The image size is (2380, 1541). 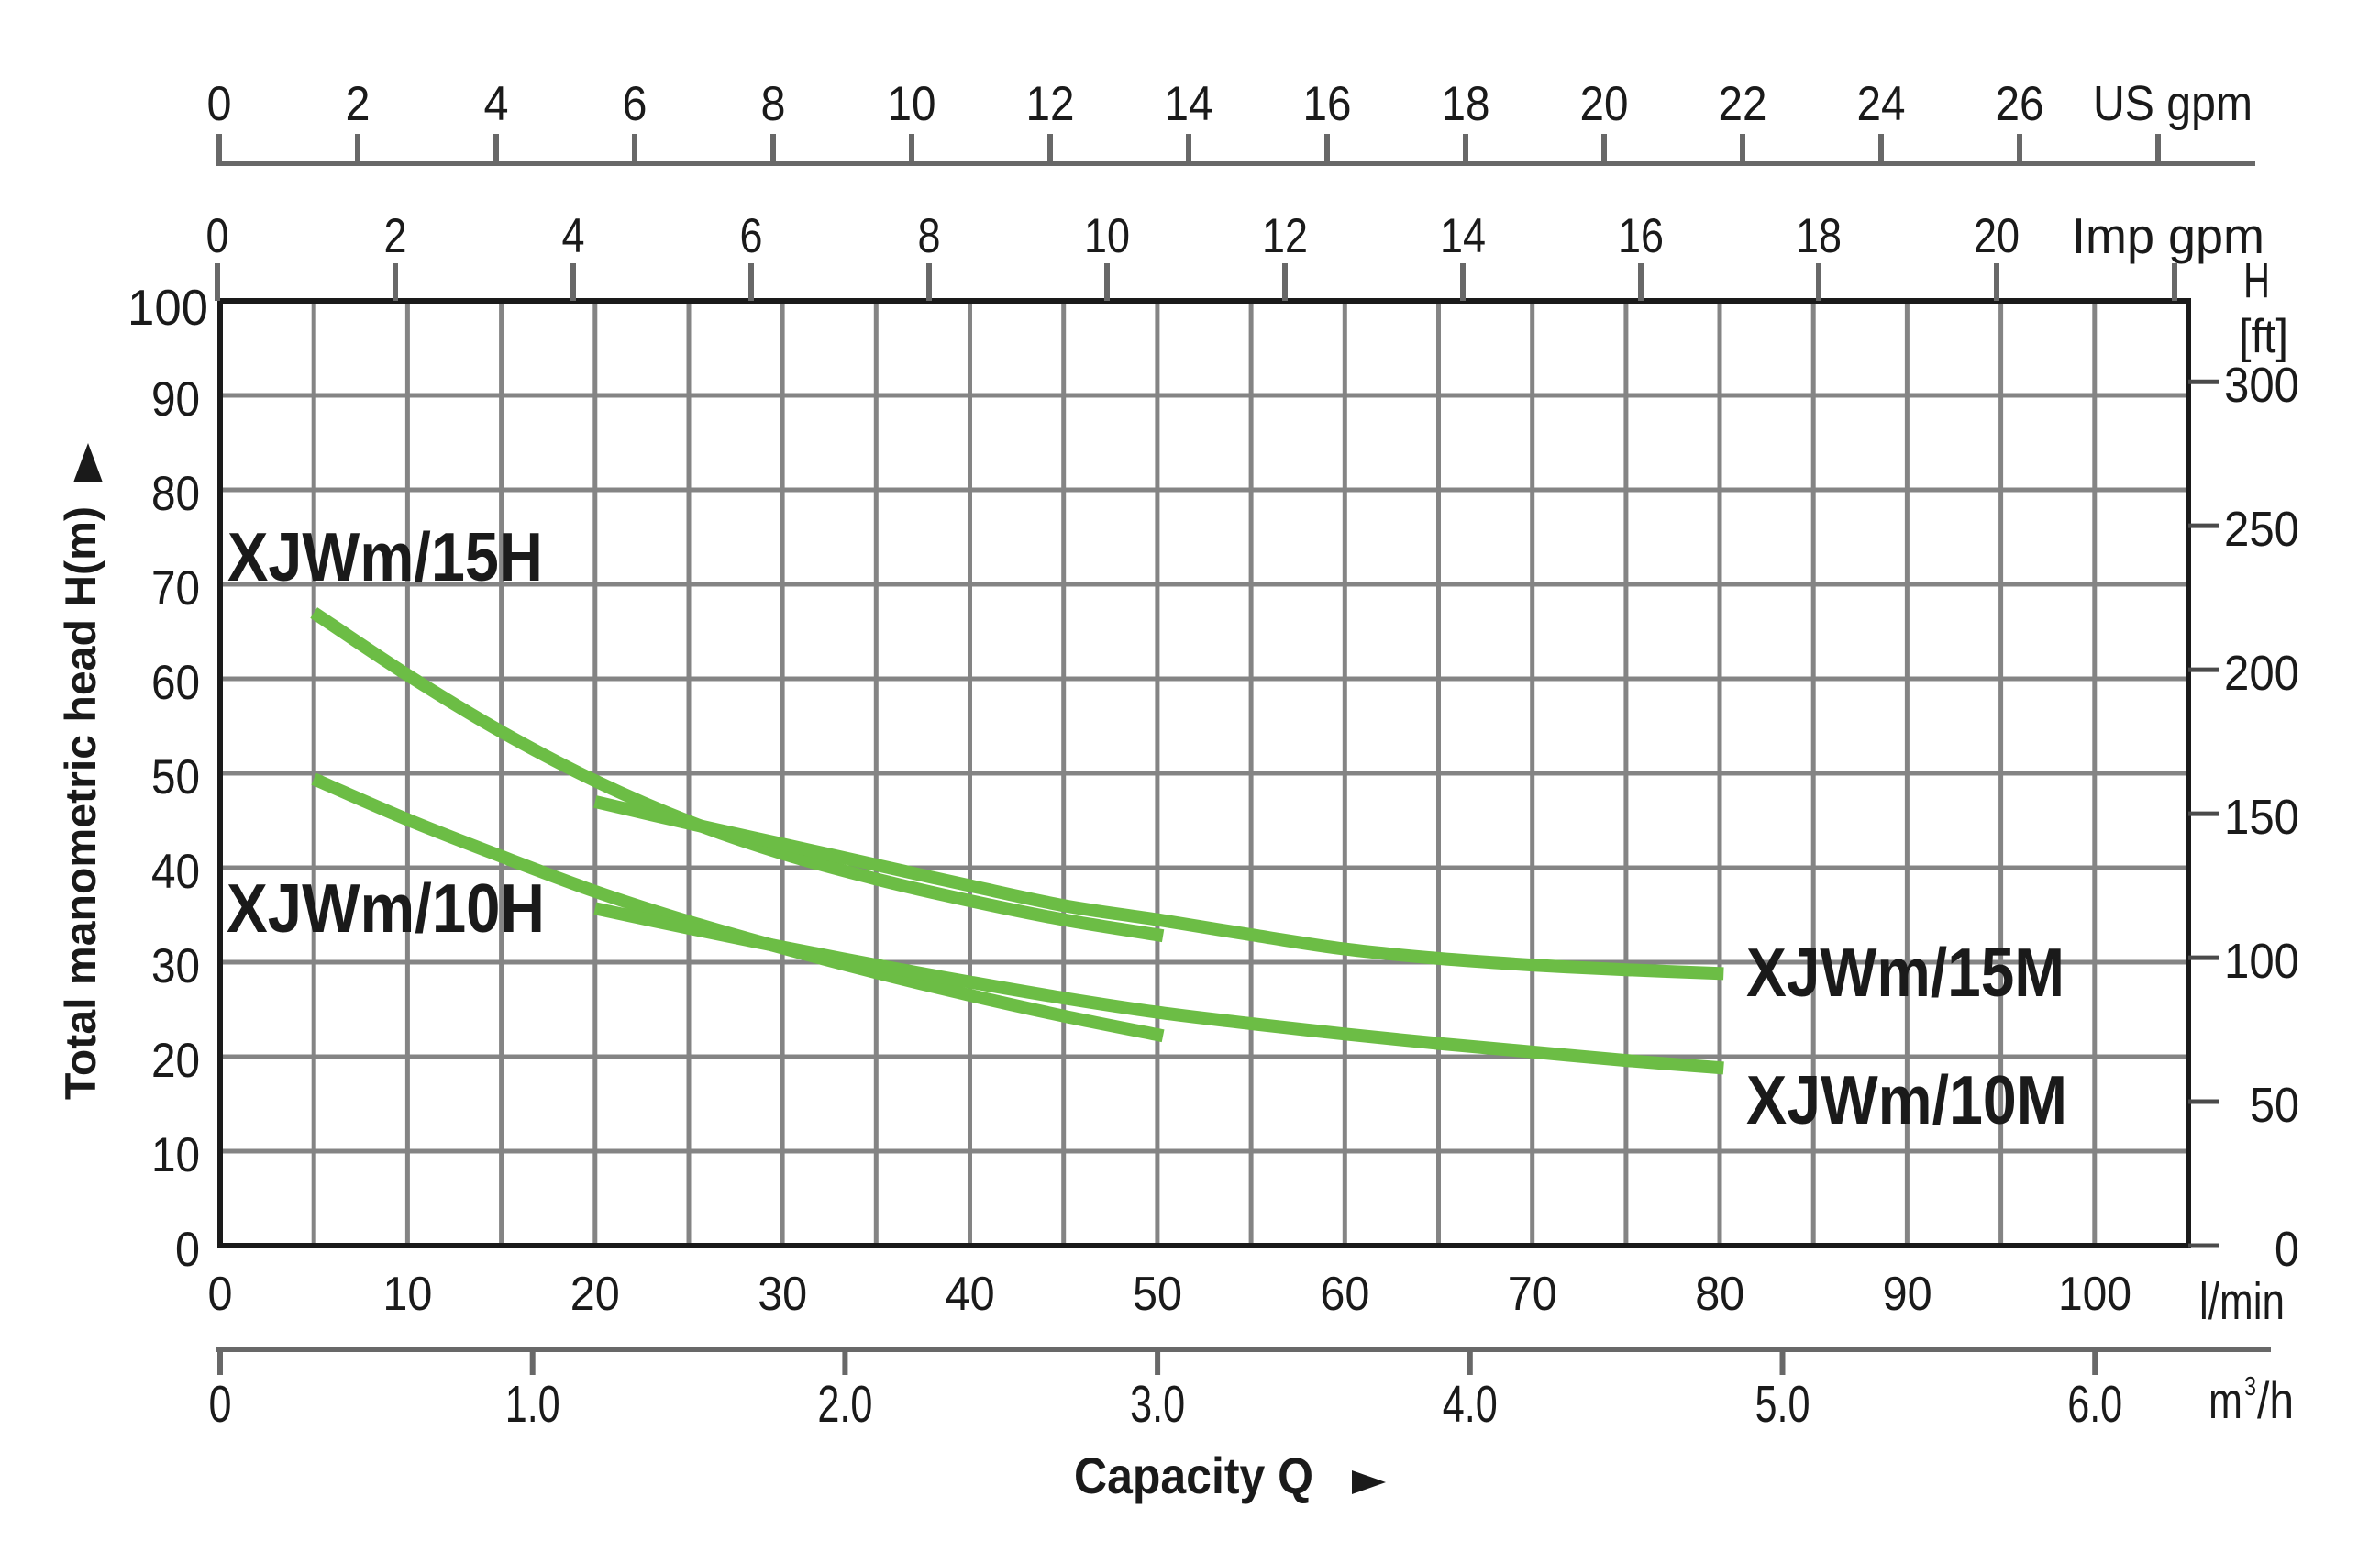 I want to click on svg-text: Capacity Q, so click(x=1193, y=1475).